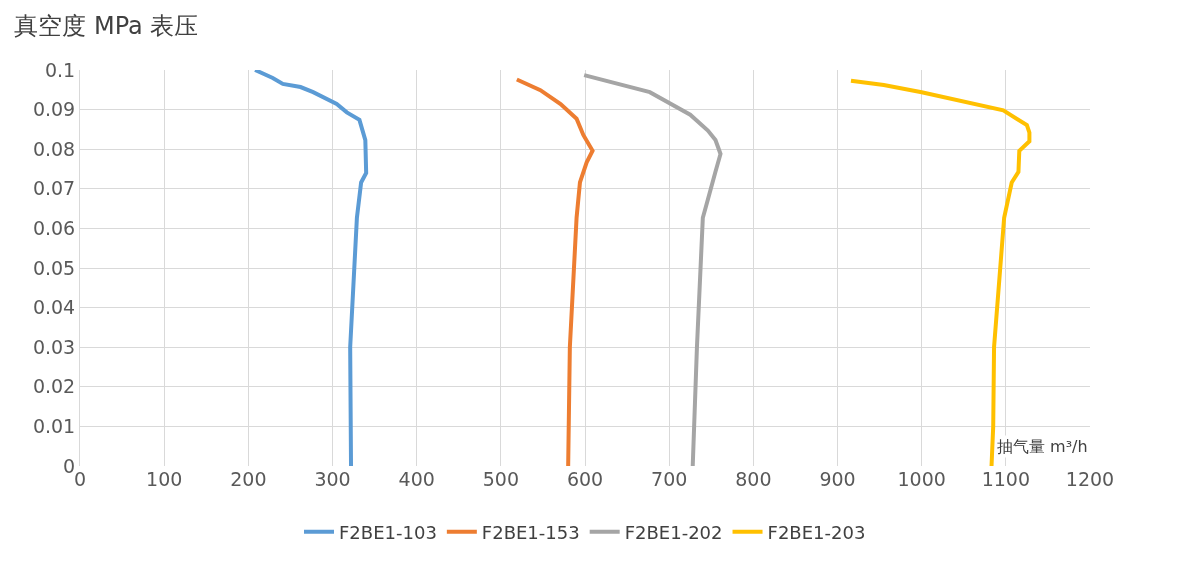 The image size is (1200, 576). What do you see at coordinates (673, 532) in the screenshot?
I see `legend-label: F2BE1-202` at bounding box center [673, 532].